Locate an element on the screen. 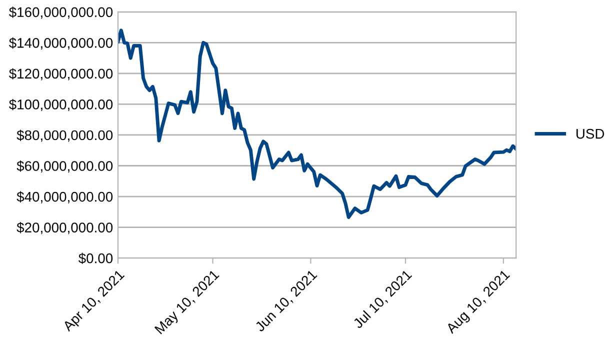 The height and width of the screenshot is (340, 605). y-tick-label: $100,000,000.00 is located at coordinates (61, 105).